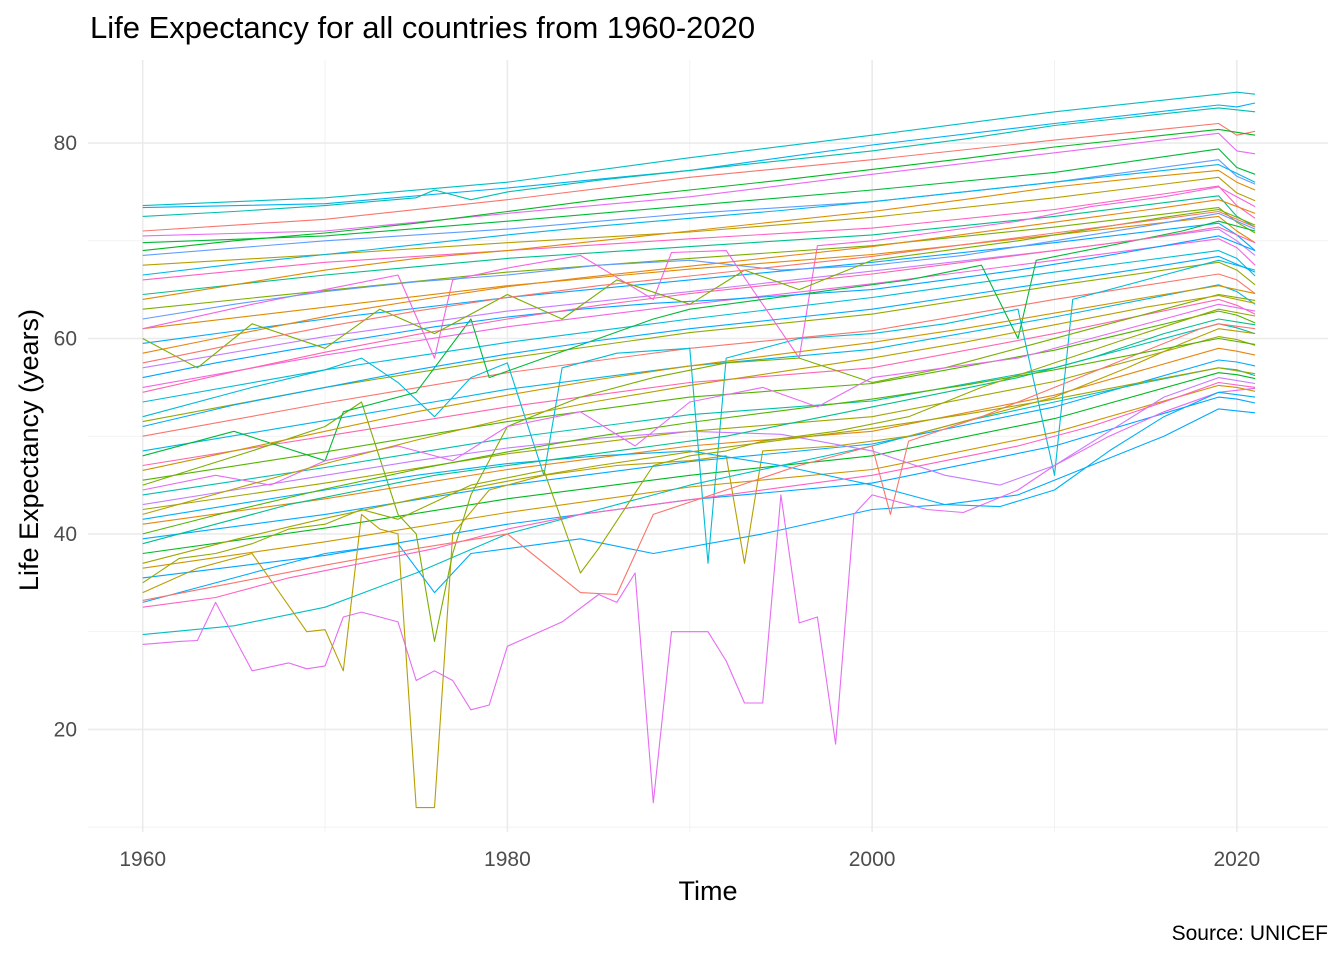  What do you see at coordinates (65, 729) in the screenshot?
I see `y-tick-label: 20` at bounding box center [65, 729].